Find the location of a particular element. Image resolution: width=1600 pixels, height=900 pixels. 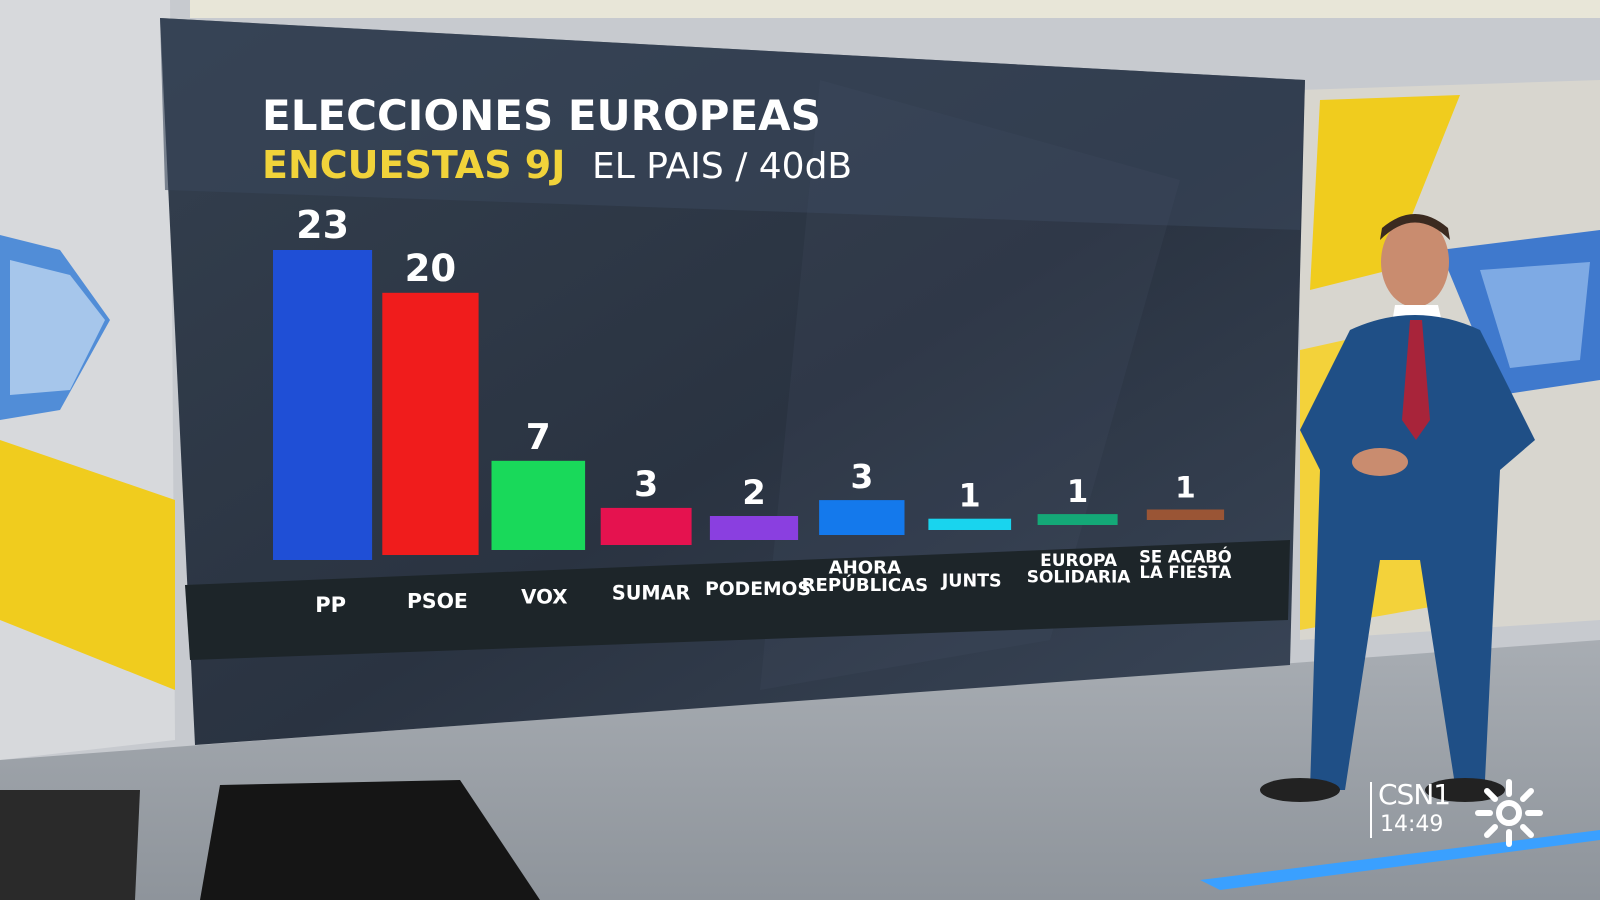

value-label: 20 is located at coordinates (431, 268).